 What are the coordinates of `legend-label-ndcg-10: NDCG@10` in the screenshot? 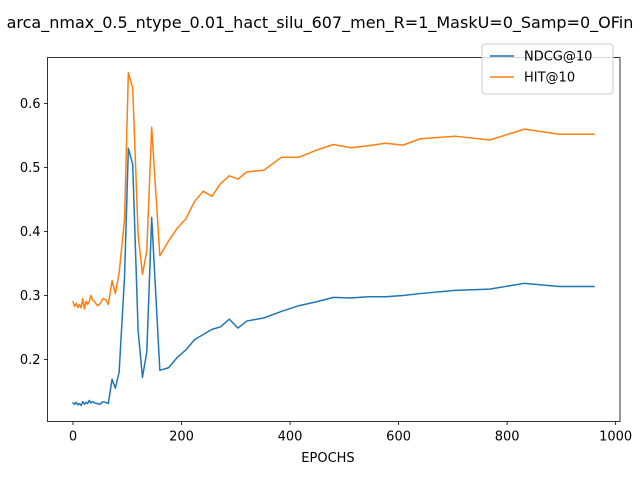 It's located at (558, 57).